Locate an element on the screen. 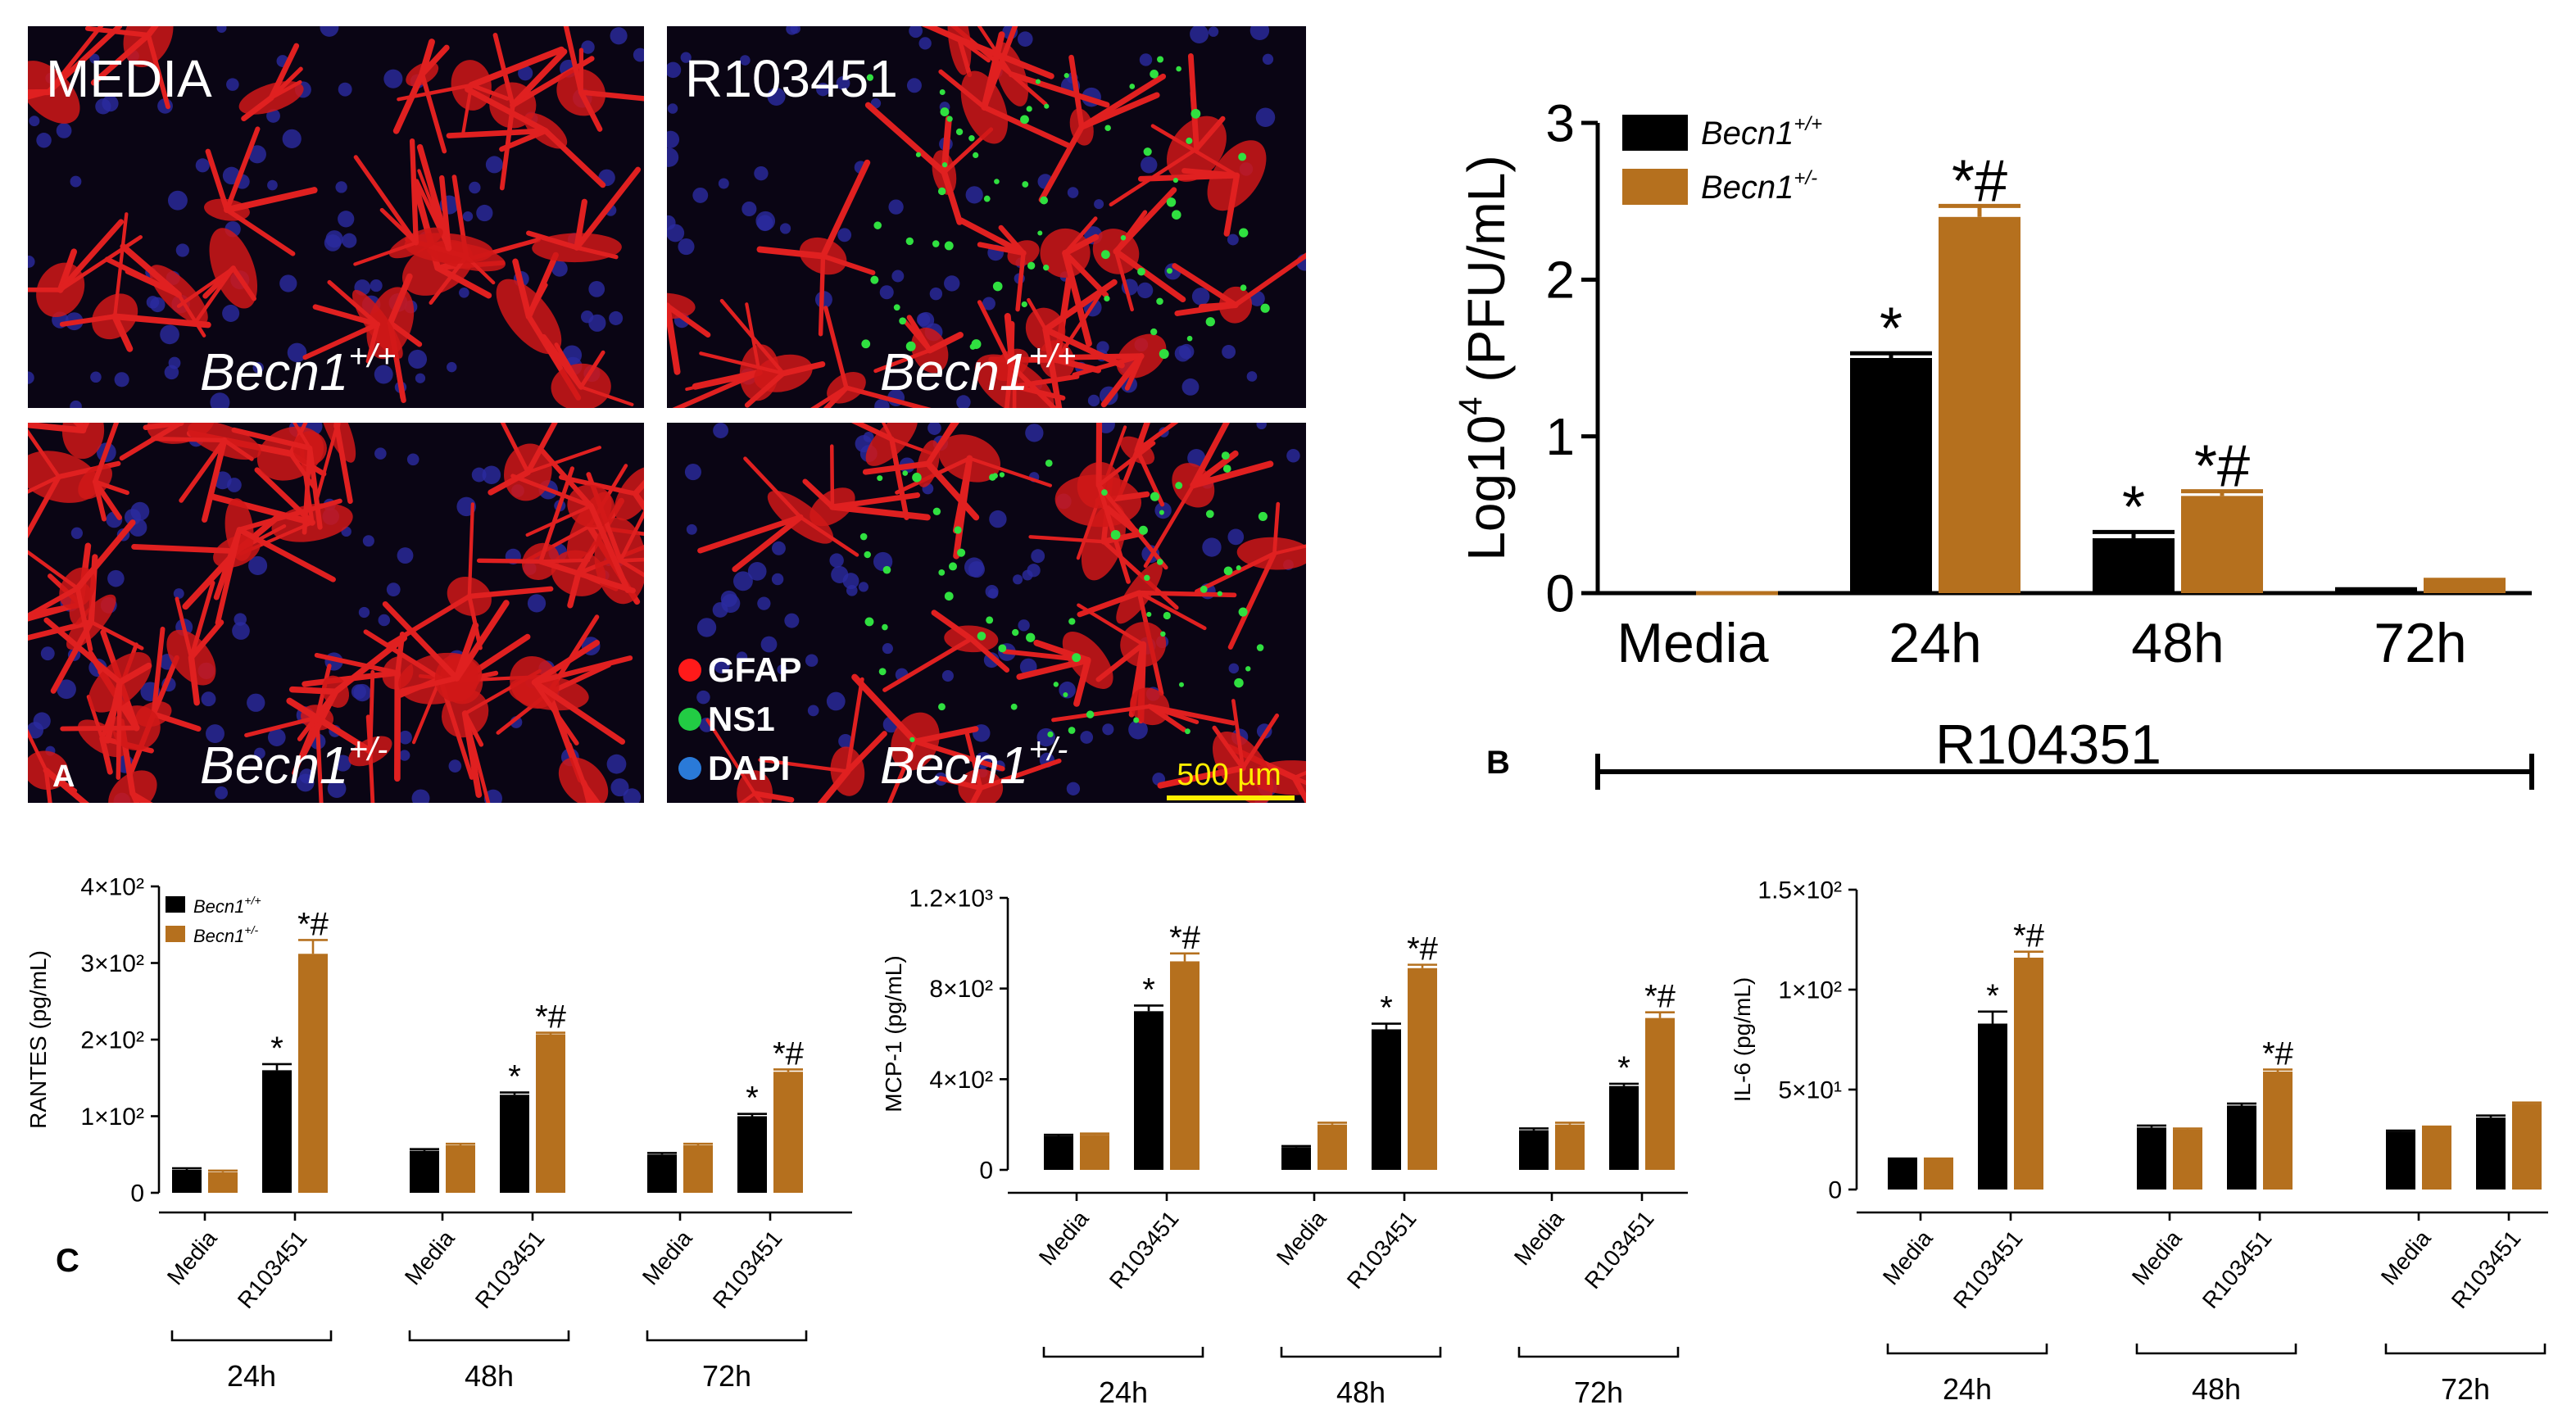 The image size is (2576, 1423). stain-label: DAPI is located at coordinates (749, 768).